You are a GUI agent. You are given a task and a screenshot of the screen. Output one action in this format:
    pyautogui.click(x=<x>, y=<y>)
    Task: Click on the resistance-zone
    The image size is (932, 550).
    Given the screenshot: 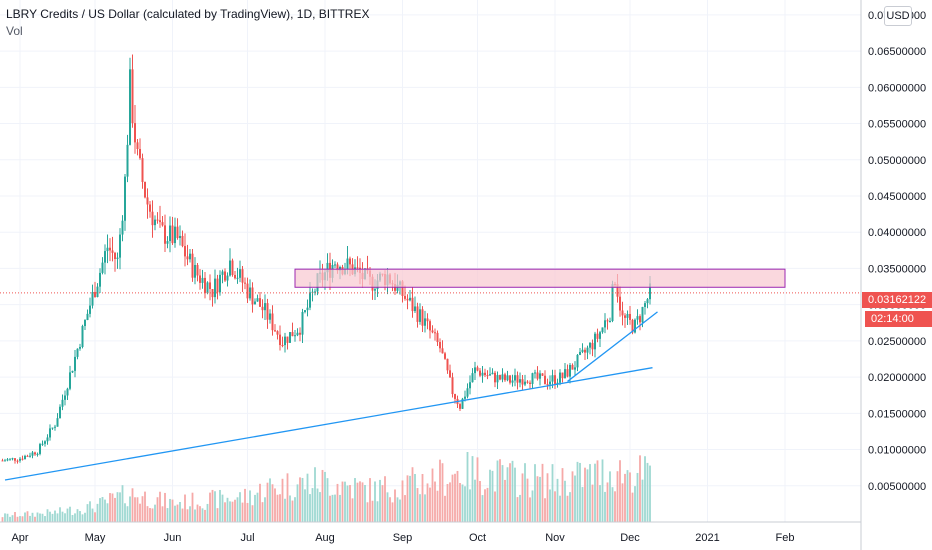 What is the action you would take?
    pyautogui.click(x=540, y=278)
    